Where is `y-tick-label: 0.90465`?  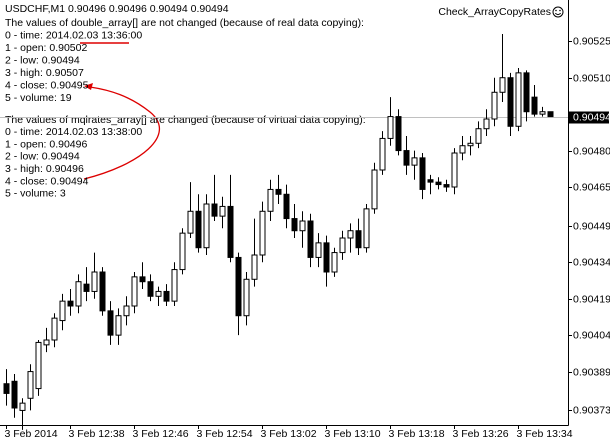 y-tick-label: 0.90465 is located at coordinates (591, 187).